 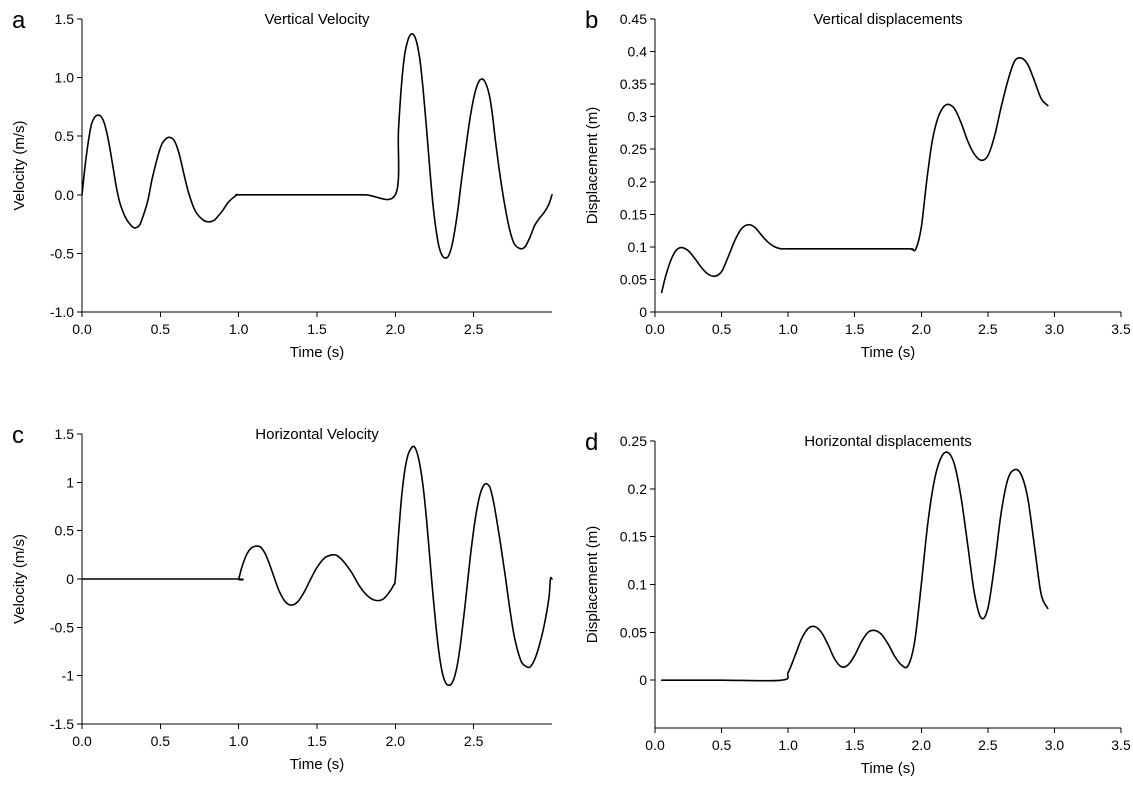 What do you see at coordinates (19, 20) in the screenshot?
I see `panel-letter: a` at bounding box center [19, 20].